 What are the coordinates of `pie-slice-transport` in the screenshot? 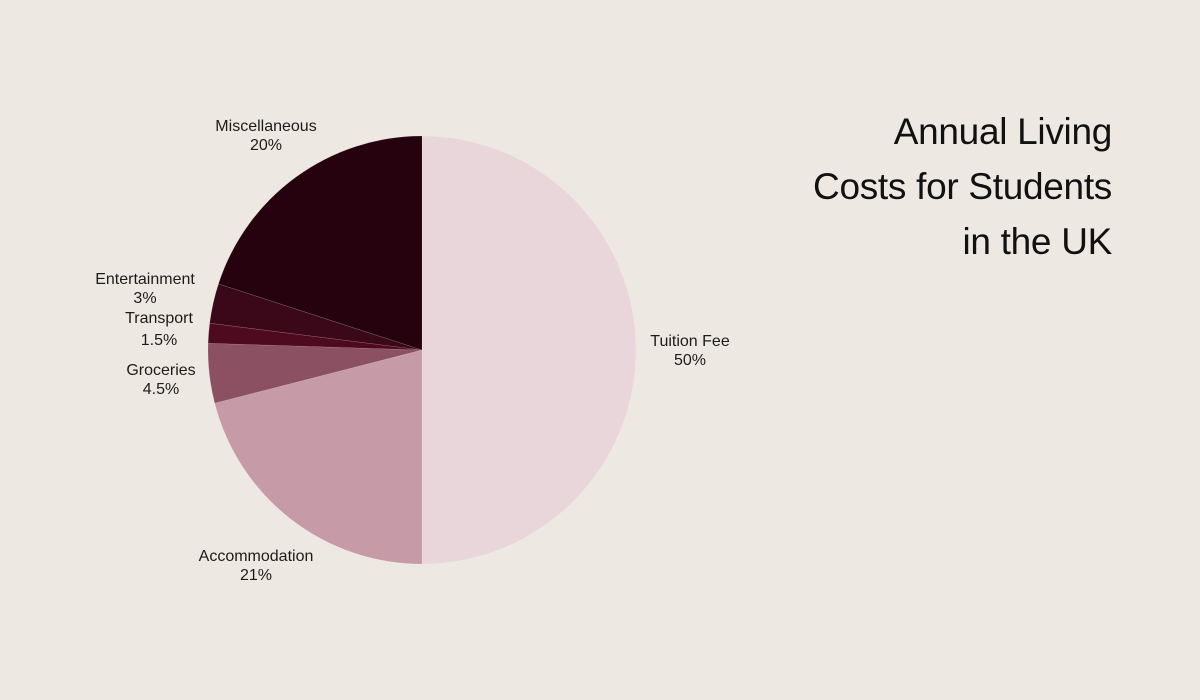 It's located at (315, 336).